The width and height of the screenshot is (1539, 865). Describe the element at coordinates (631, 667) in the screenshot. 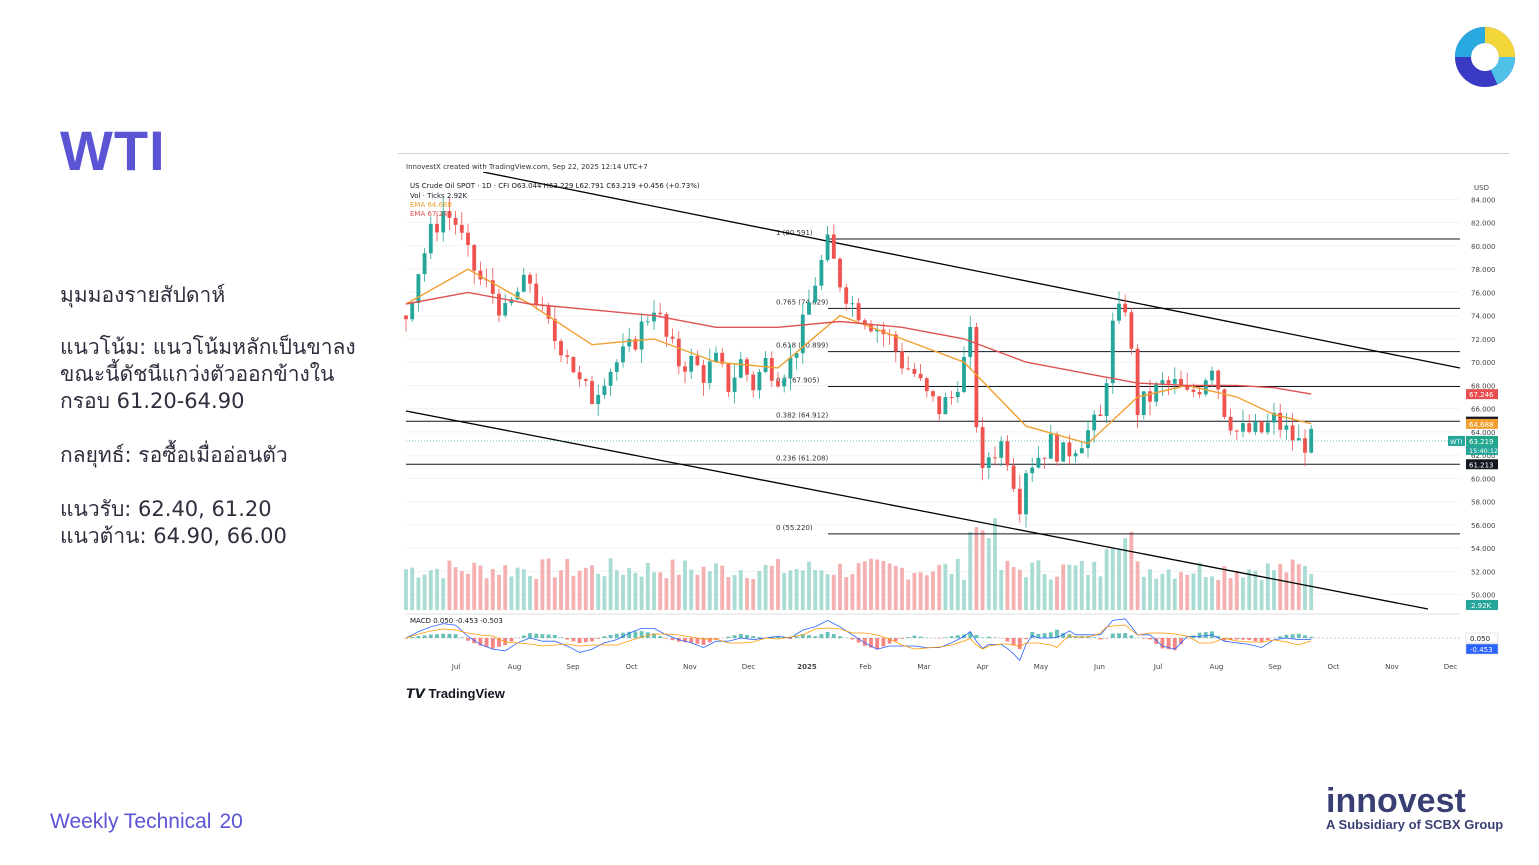

I see `x-tick-label: Oct` at that location.